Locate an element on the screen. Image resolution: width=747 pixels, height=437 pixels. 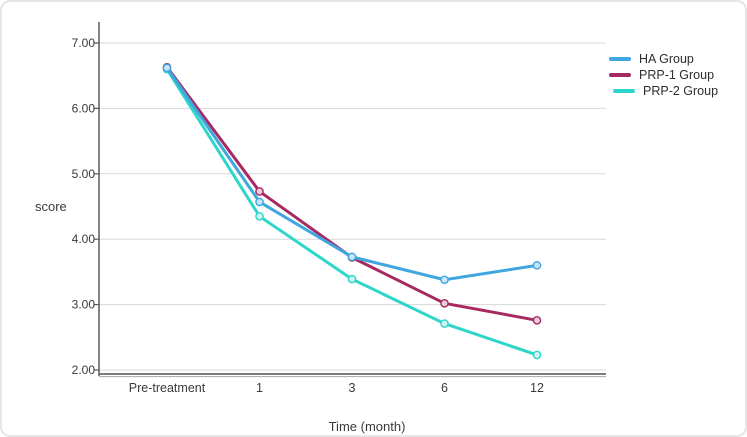
y-tick-label: 6.00 is located at coordinates (84, 108).